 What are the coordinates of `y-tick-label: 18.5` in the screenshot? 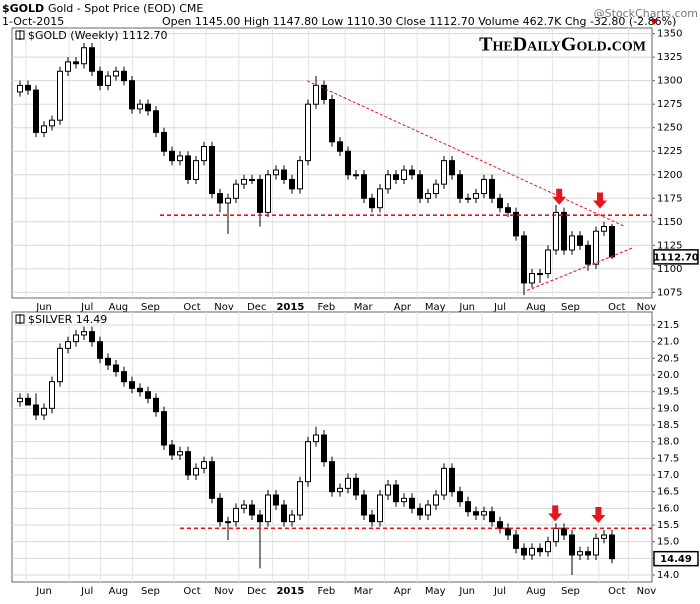 It's located at (668, 425).